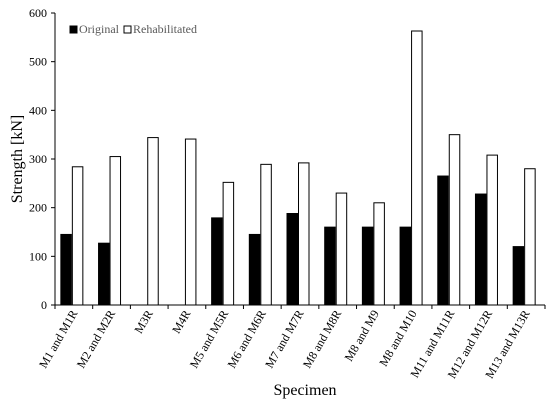 This screenshot has height=406, width=550. What do you see at coordinates (73, 29) in the screenshot?
I see `legend-swatch-original` at bounding box center [73, 29].